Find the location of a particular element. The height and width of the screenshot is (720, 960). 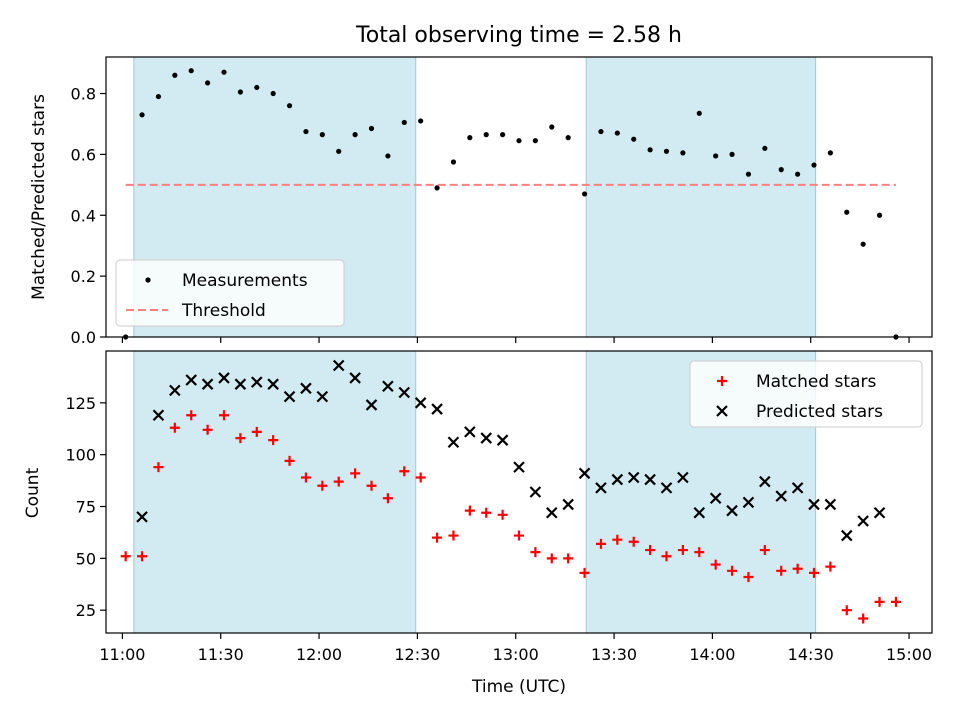

legend-dot-swatch is located at coordinates (148, 280).